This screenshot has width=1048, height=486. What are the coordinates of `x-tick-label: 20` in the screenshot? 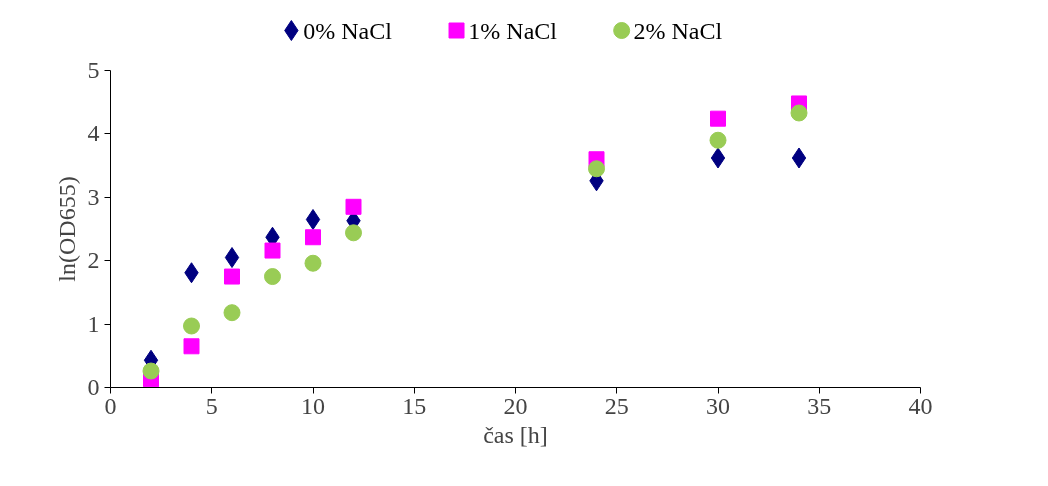 It's located at (515, 405).